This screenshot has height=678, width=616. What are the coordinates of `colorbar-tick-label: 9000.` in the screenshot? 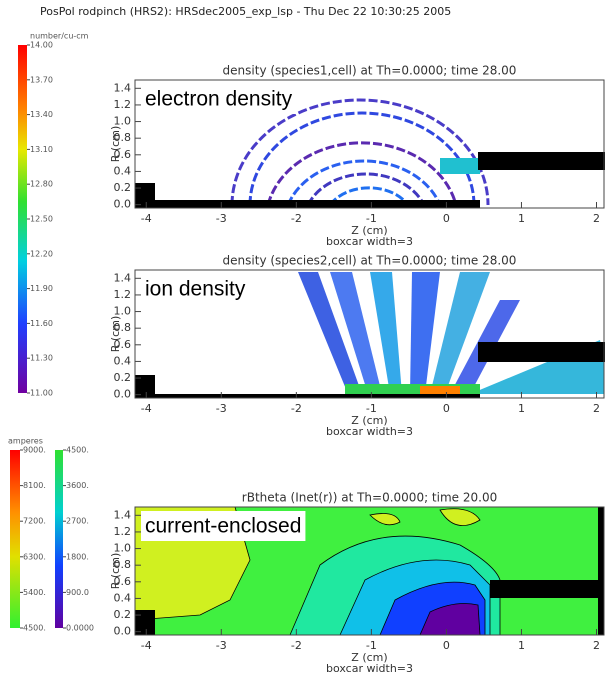 It's located at (34, 450).